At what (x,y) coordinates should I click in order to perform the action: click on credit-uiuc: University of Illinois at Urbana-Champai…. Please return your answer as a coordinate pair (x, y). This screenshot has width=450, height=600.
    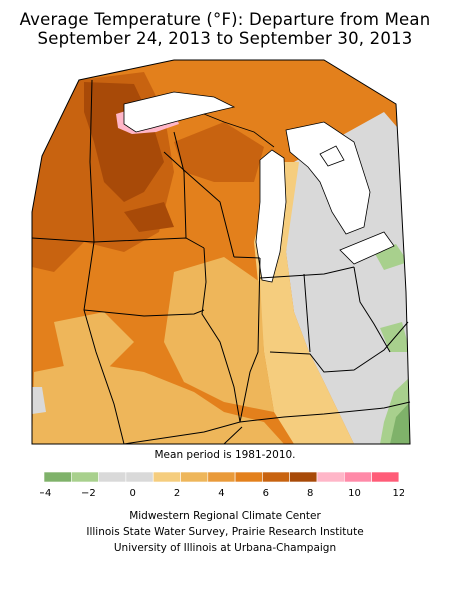
    Looking at the image, I should click on (225, 548).